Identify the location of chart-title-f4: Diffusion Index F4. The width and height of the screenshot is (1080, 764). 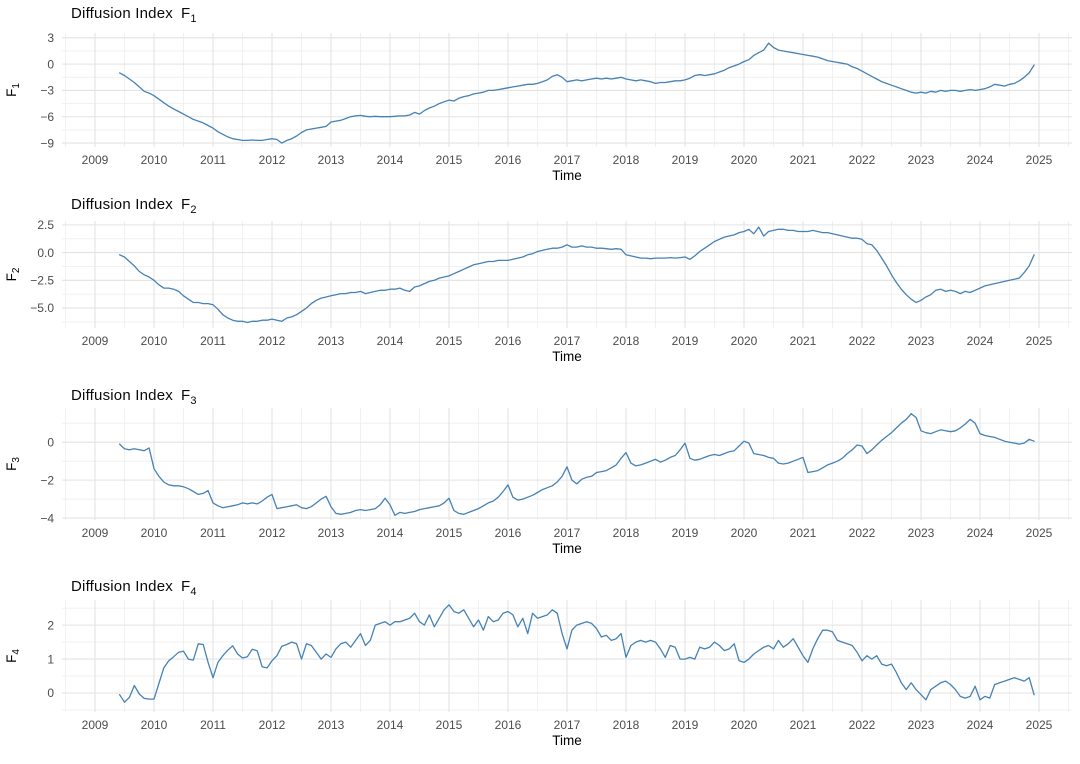
(134, 588).